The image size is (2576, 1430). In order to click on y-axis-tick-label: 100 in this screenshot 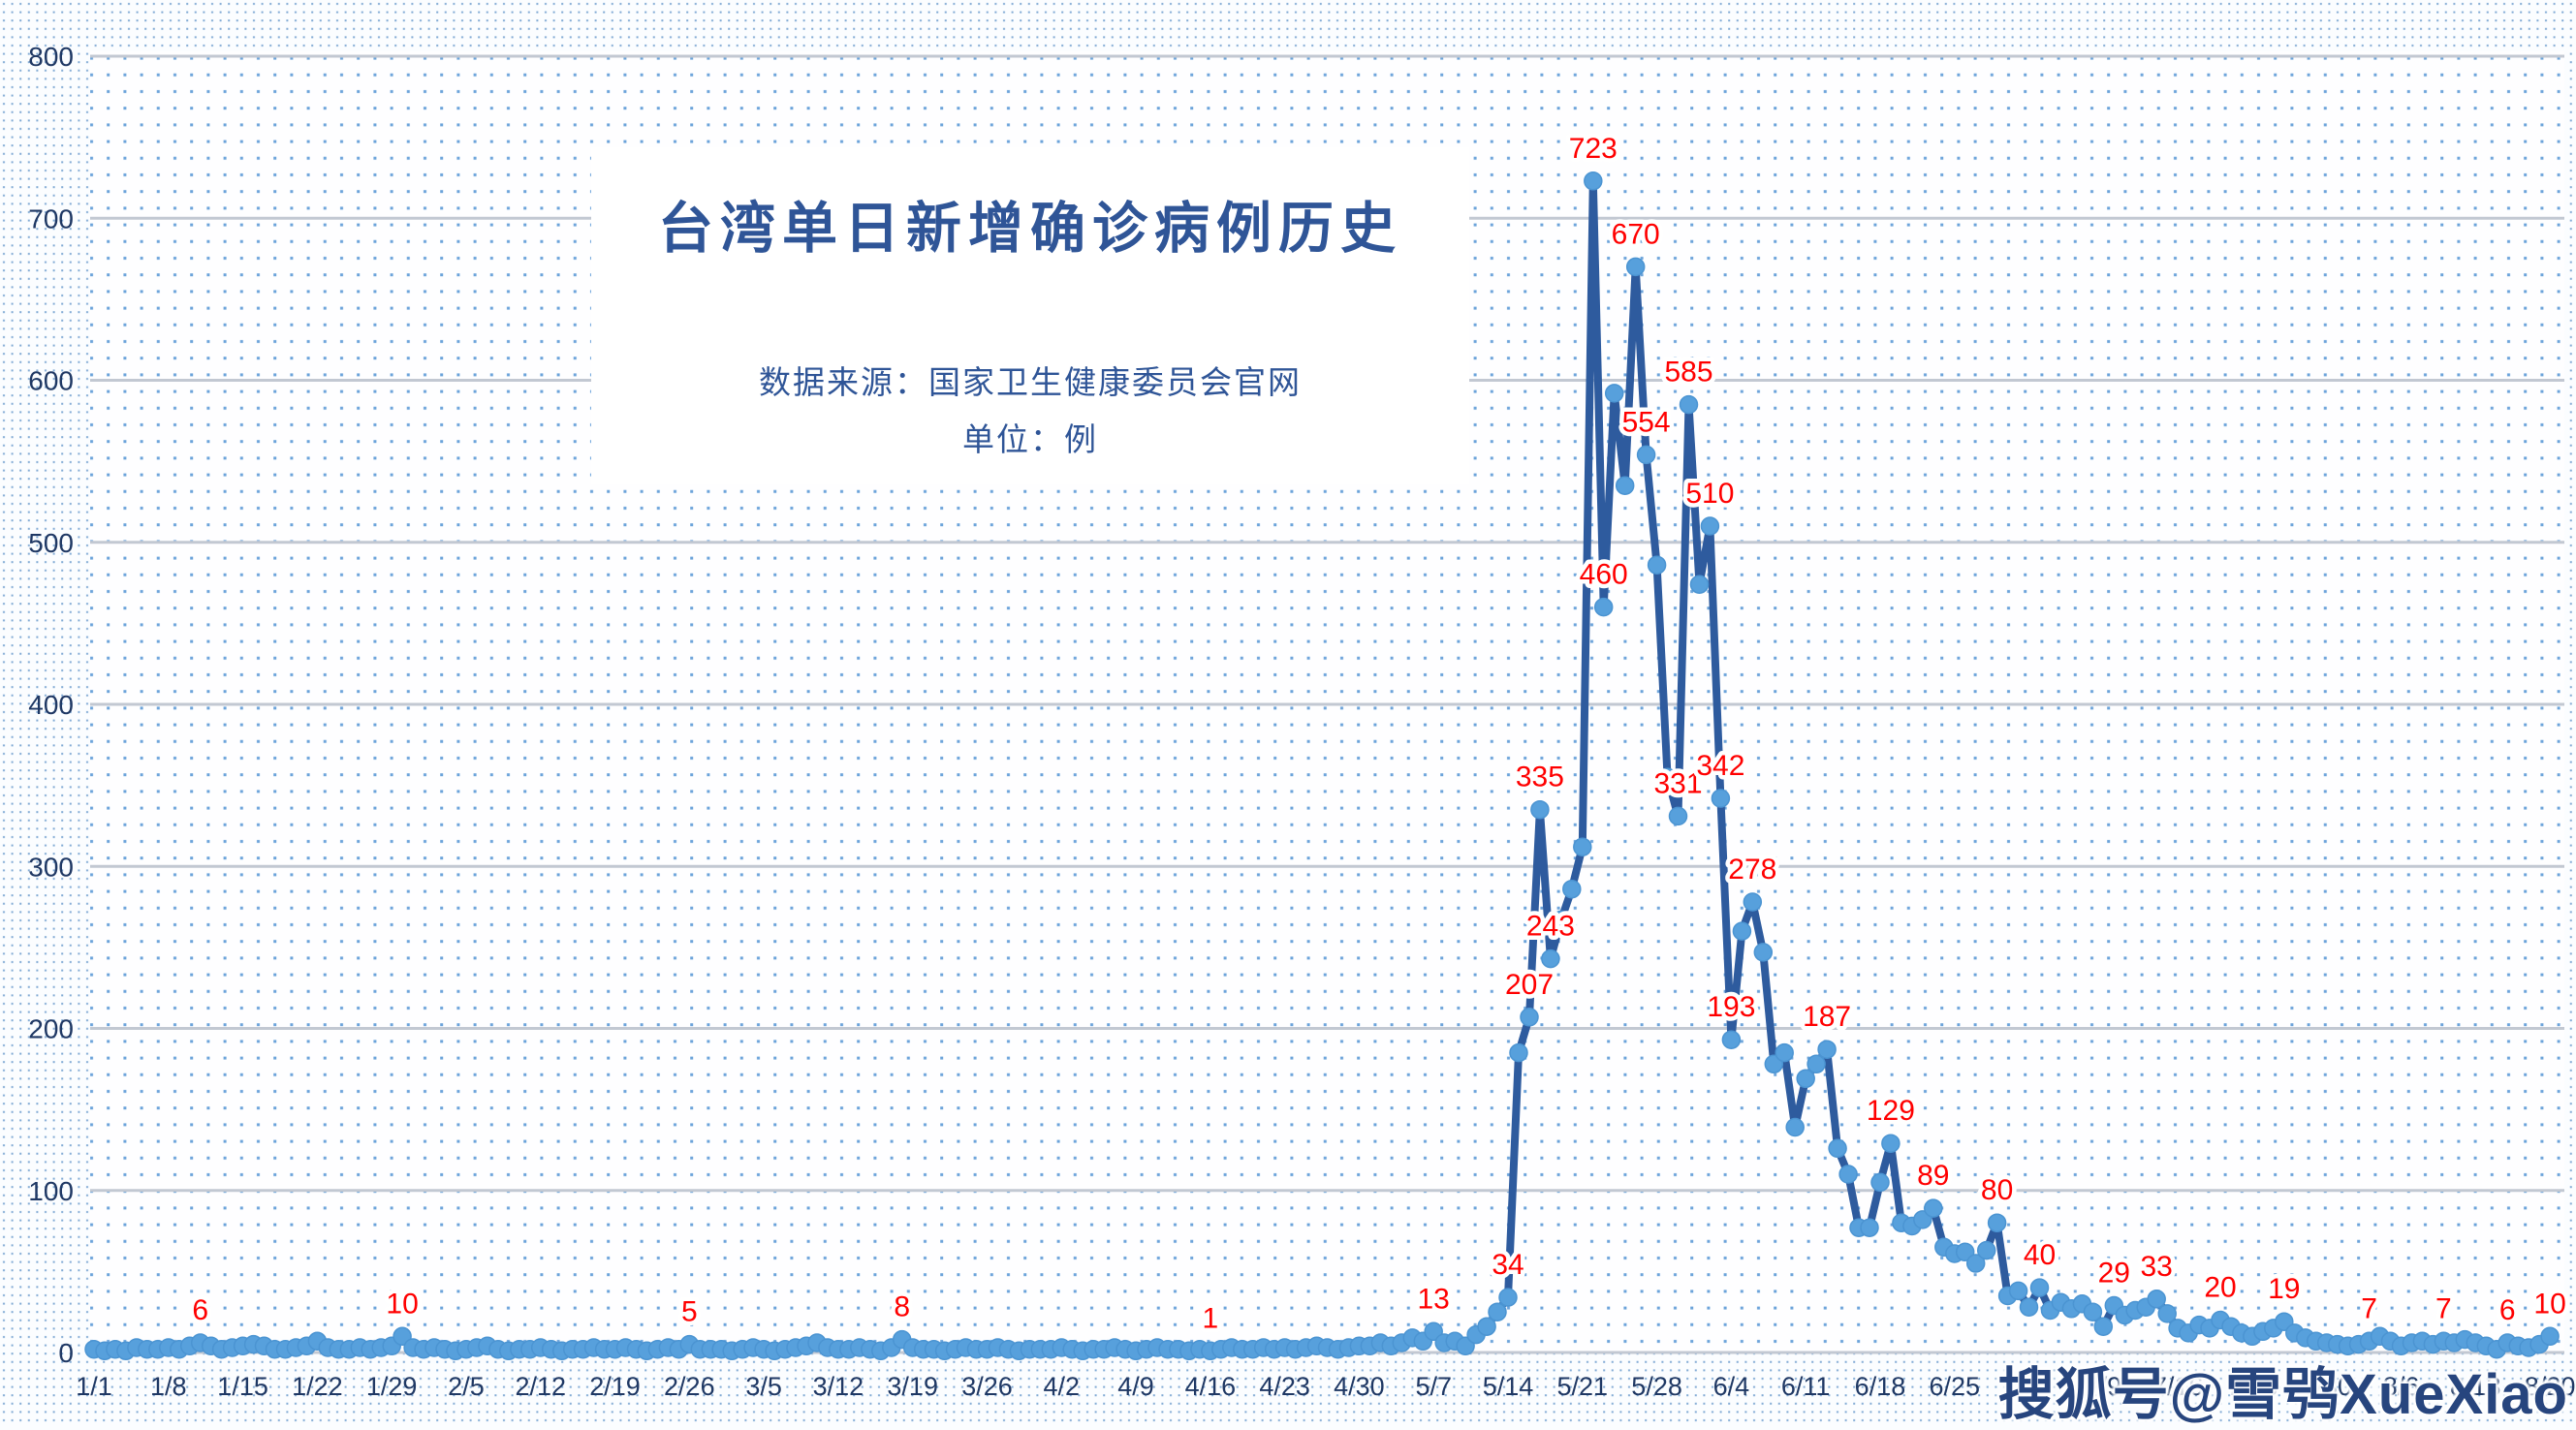, I will do `click(51, 1191)`.